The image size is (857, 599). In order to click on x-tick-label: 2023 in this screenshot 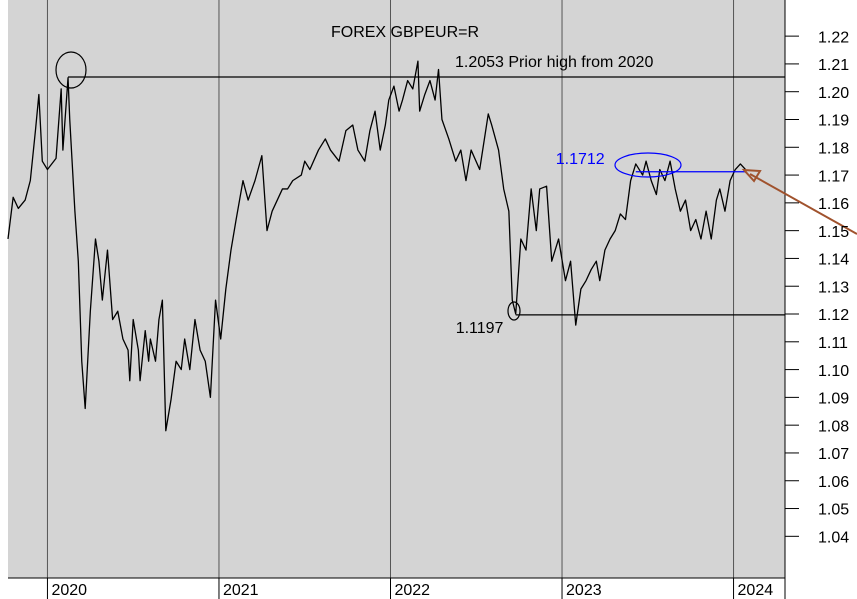, I will do `click(584, 590)`.